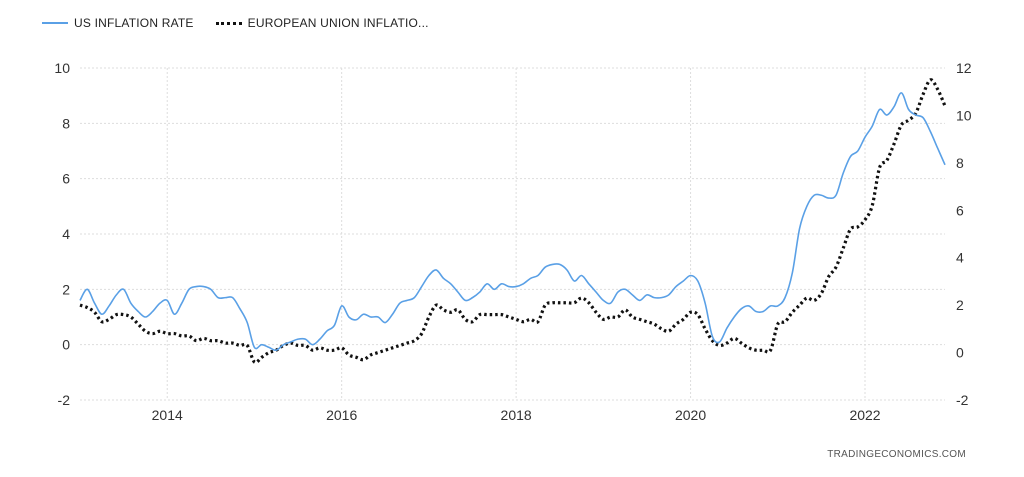 This screenshot has height=477, width=1024. I want to click on y-right-tick-label: 10, so click(964, 115).